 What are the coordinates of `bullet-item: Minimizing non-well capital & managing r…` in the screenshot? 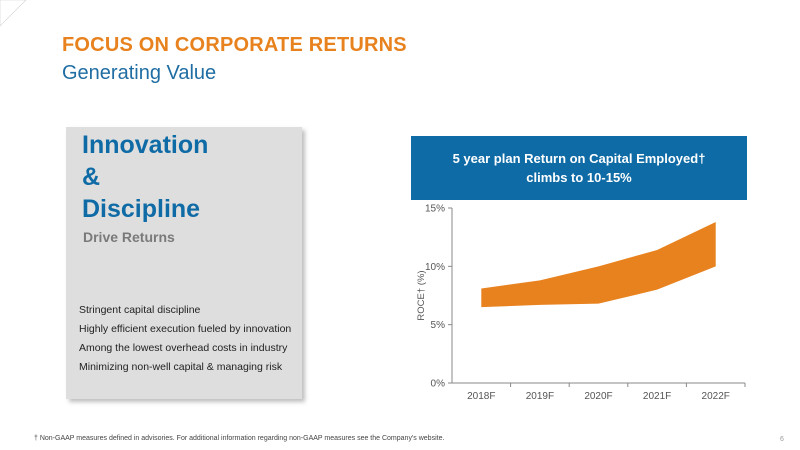 It's located at (181, 367).